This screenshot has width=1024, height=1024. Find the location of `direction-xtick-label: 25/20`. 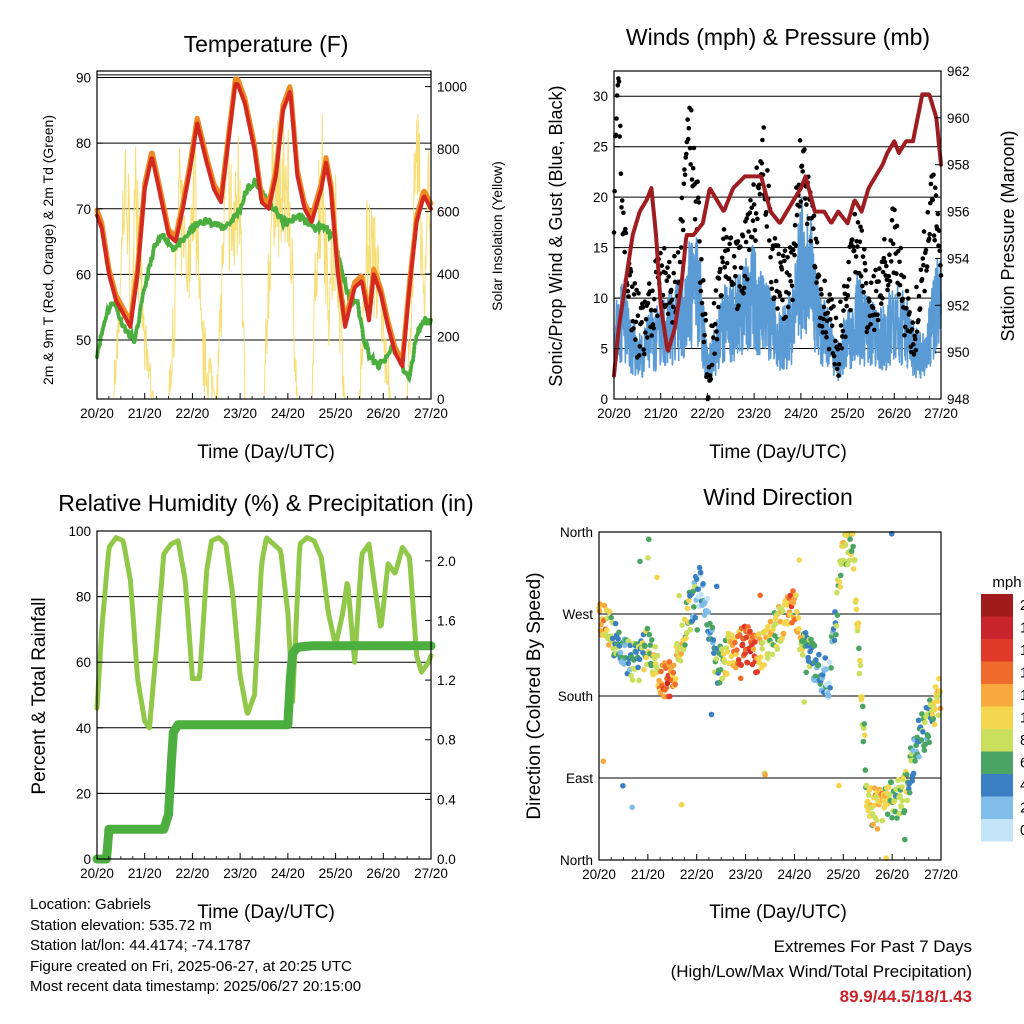

direction-xtick-label: 25/20 is located at coordinates (843, 874).